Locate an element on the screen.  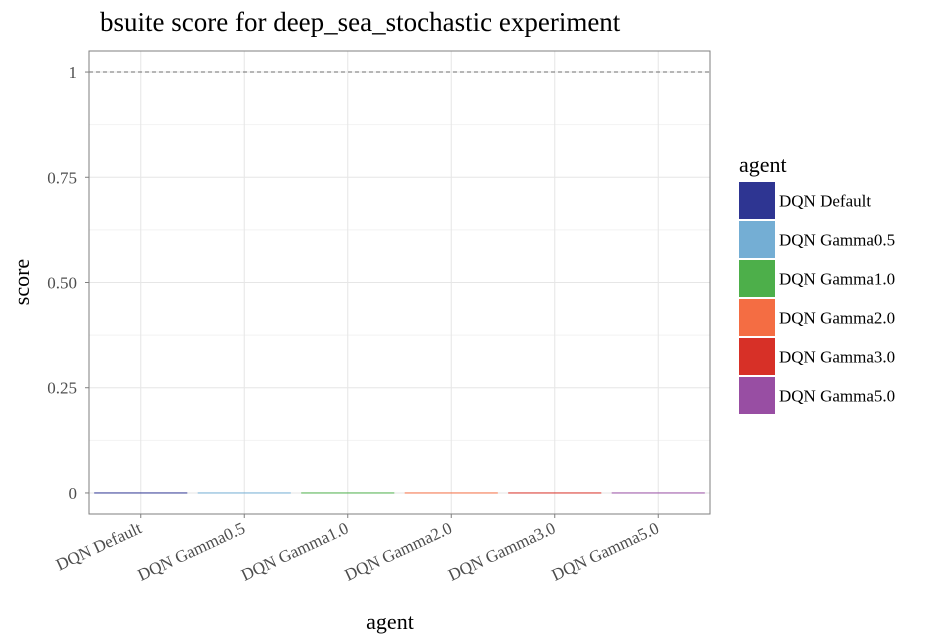
y-tick-label: 0.25 is located at coordinates (62, 388).